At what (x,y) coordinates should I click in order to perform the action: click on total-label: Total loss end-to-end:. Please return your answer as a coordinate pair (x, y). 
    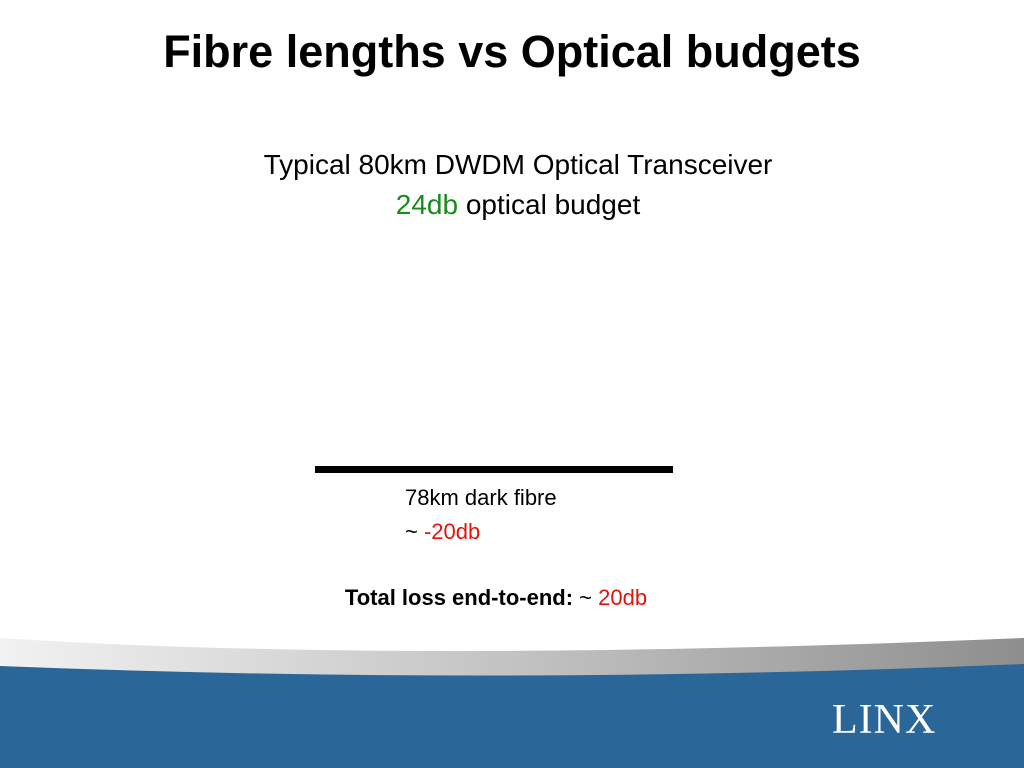
    Looking at the image, I should click on (459, 597).